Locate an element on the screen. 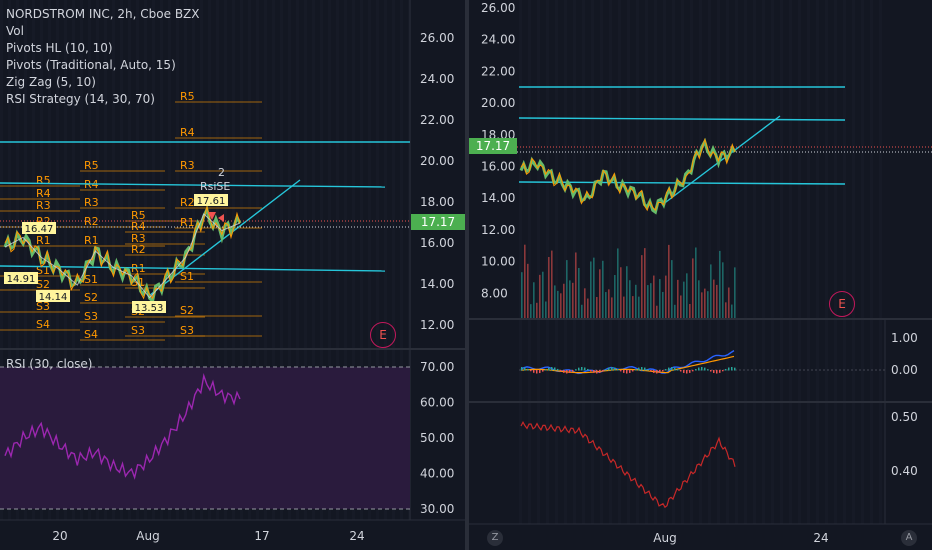 The height and width of the screenshot is (550, 932). current-price-tag is located at coordinates (438, 222).